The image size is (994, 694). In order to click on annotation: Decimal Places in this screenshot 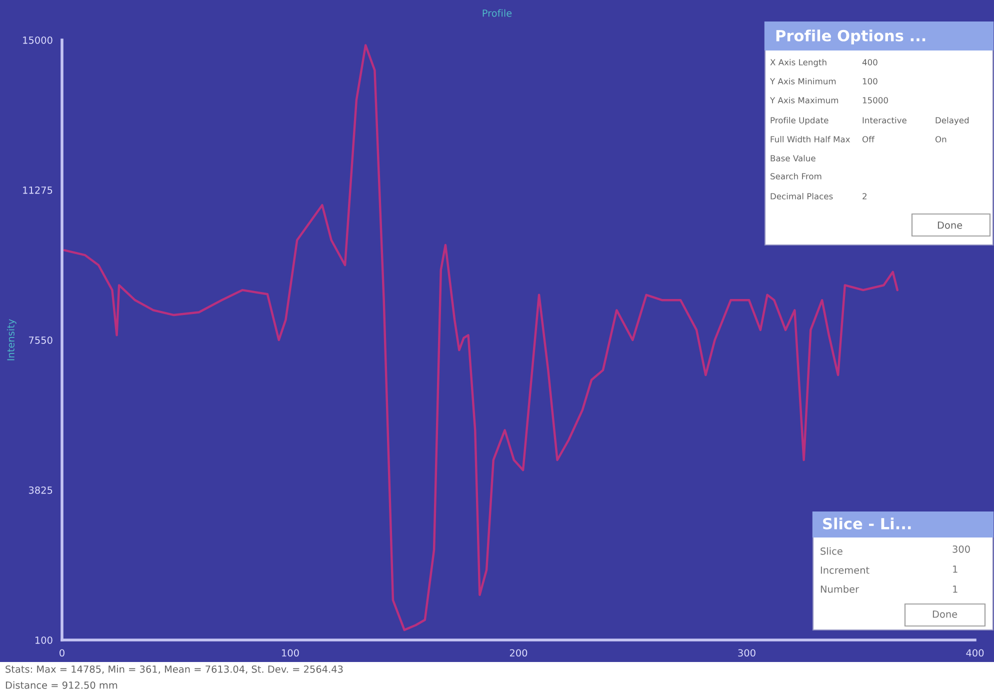, I will do `click(801, 196)`.